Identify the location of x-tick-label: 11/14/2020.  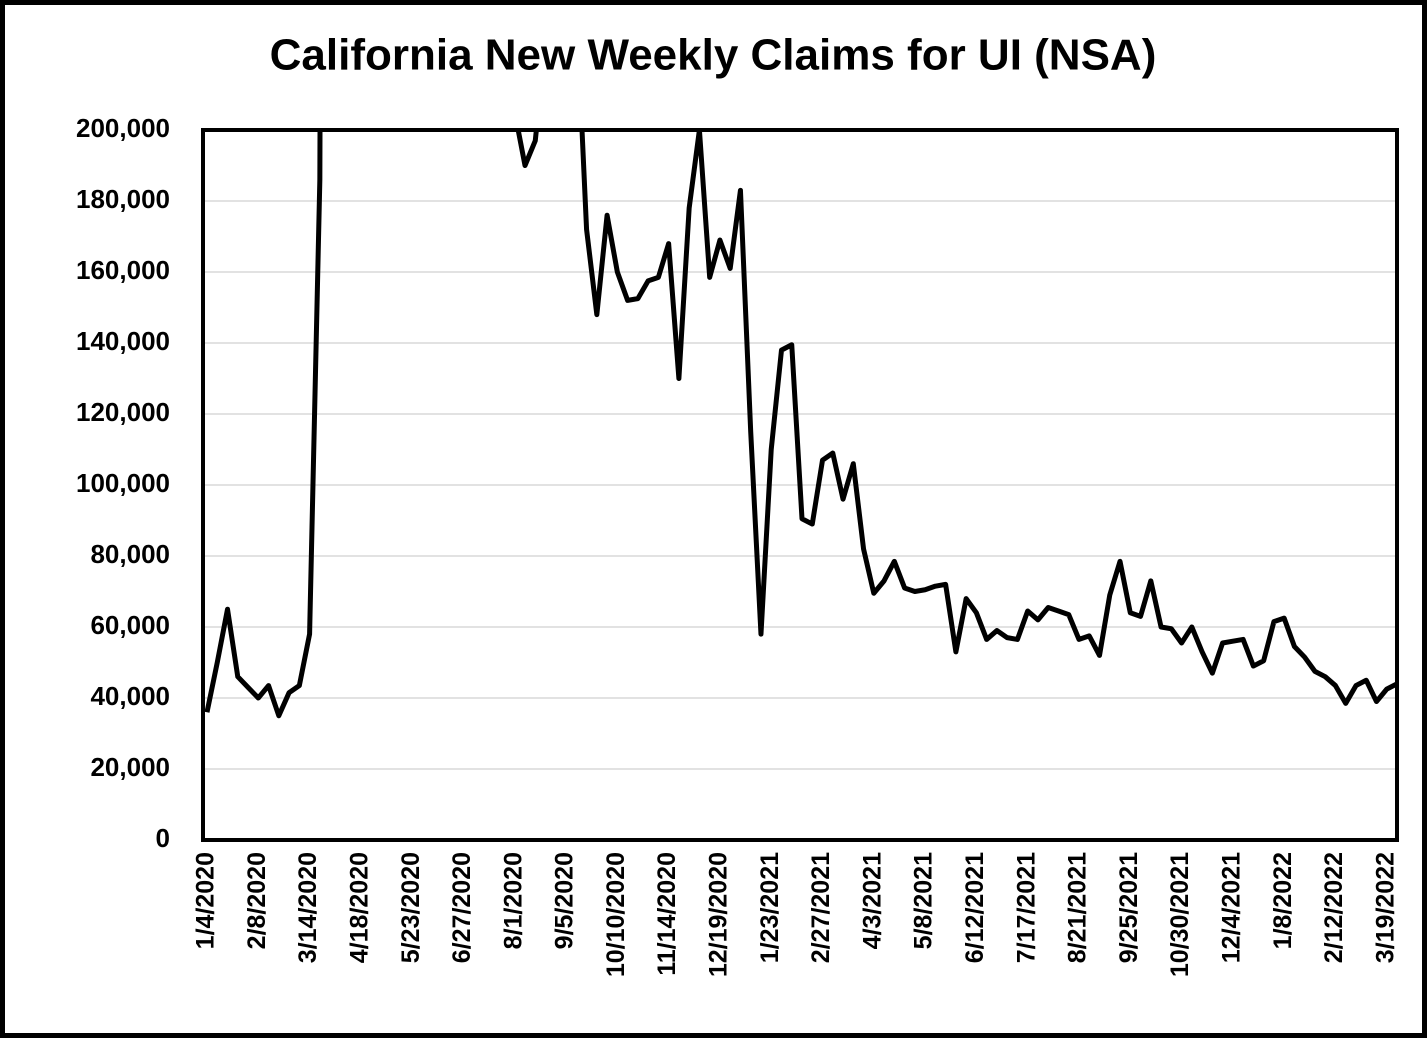
(667, 914).